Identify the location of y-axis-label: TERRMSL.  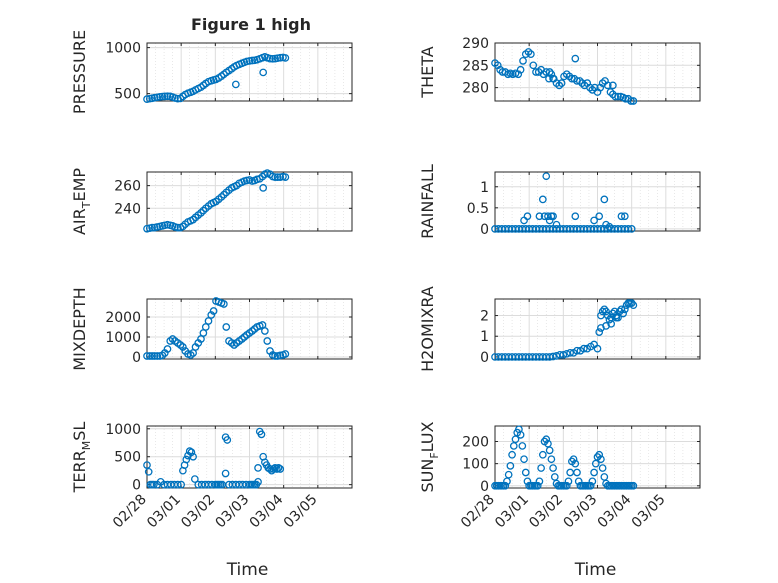
(81, 458).